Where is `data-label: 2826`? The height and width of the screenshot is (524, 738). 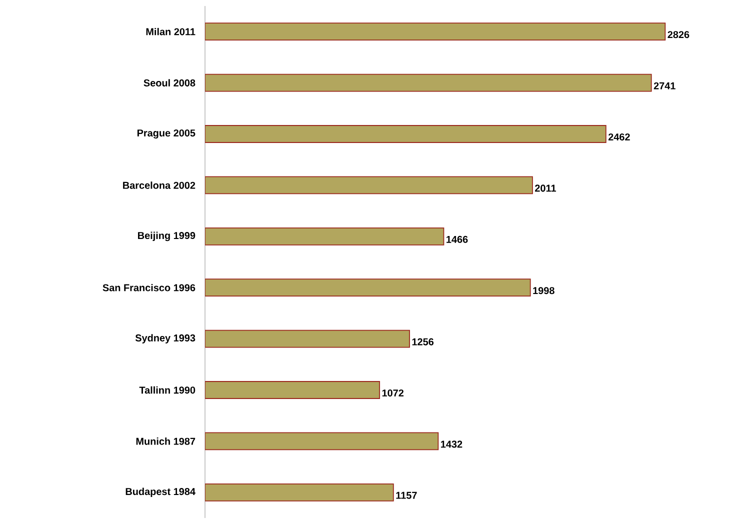
data-label: 2826 is located at coordinates (679, 34).